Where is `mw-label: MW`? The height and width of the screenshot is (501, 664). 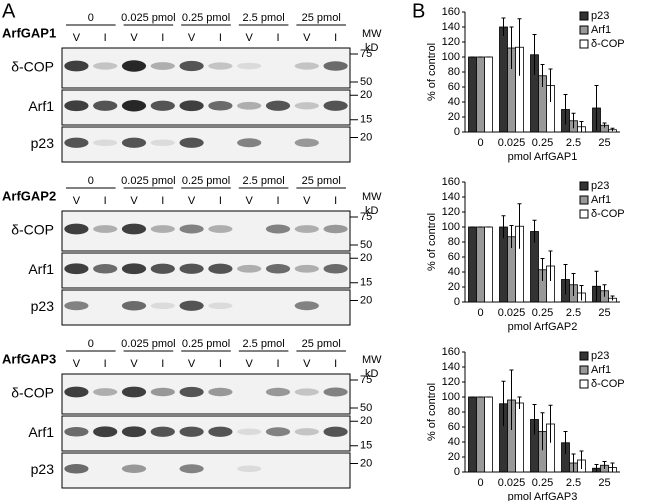
mw-label: MW is located at coordinates (372, 360).